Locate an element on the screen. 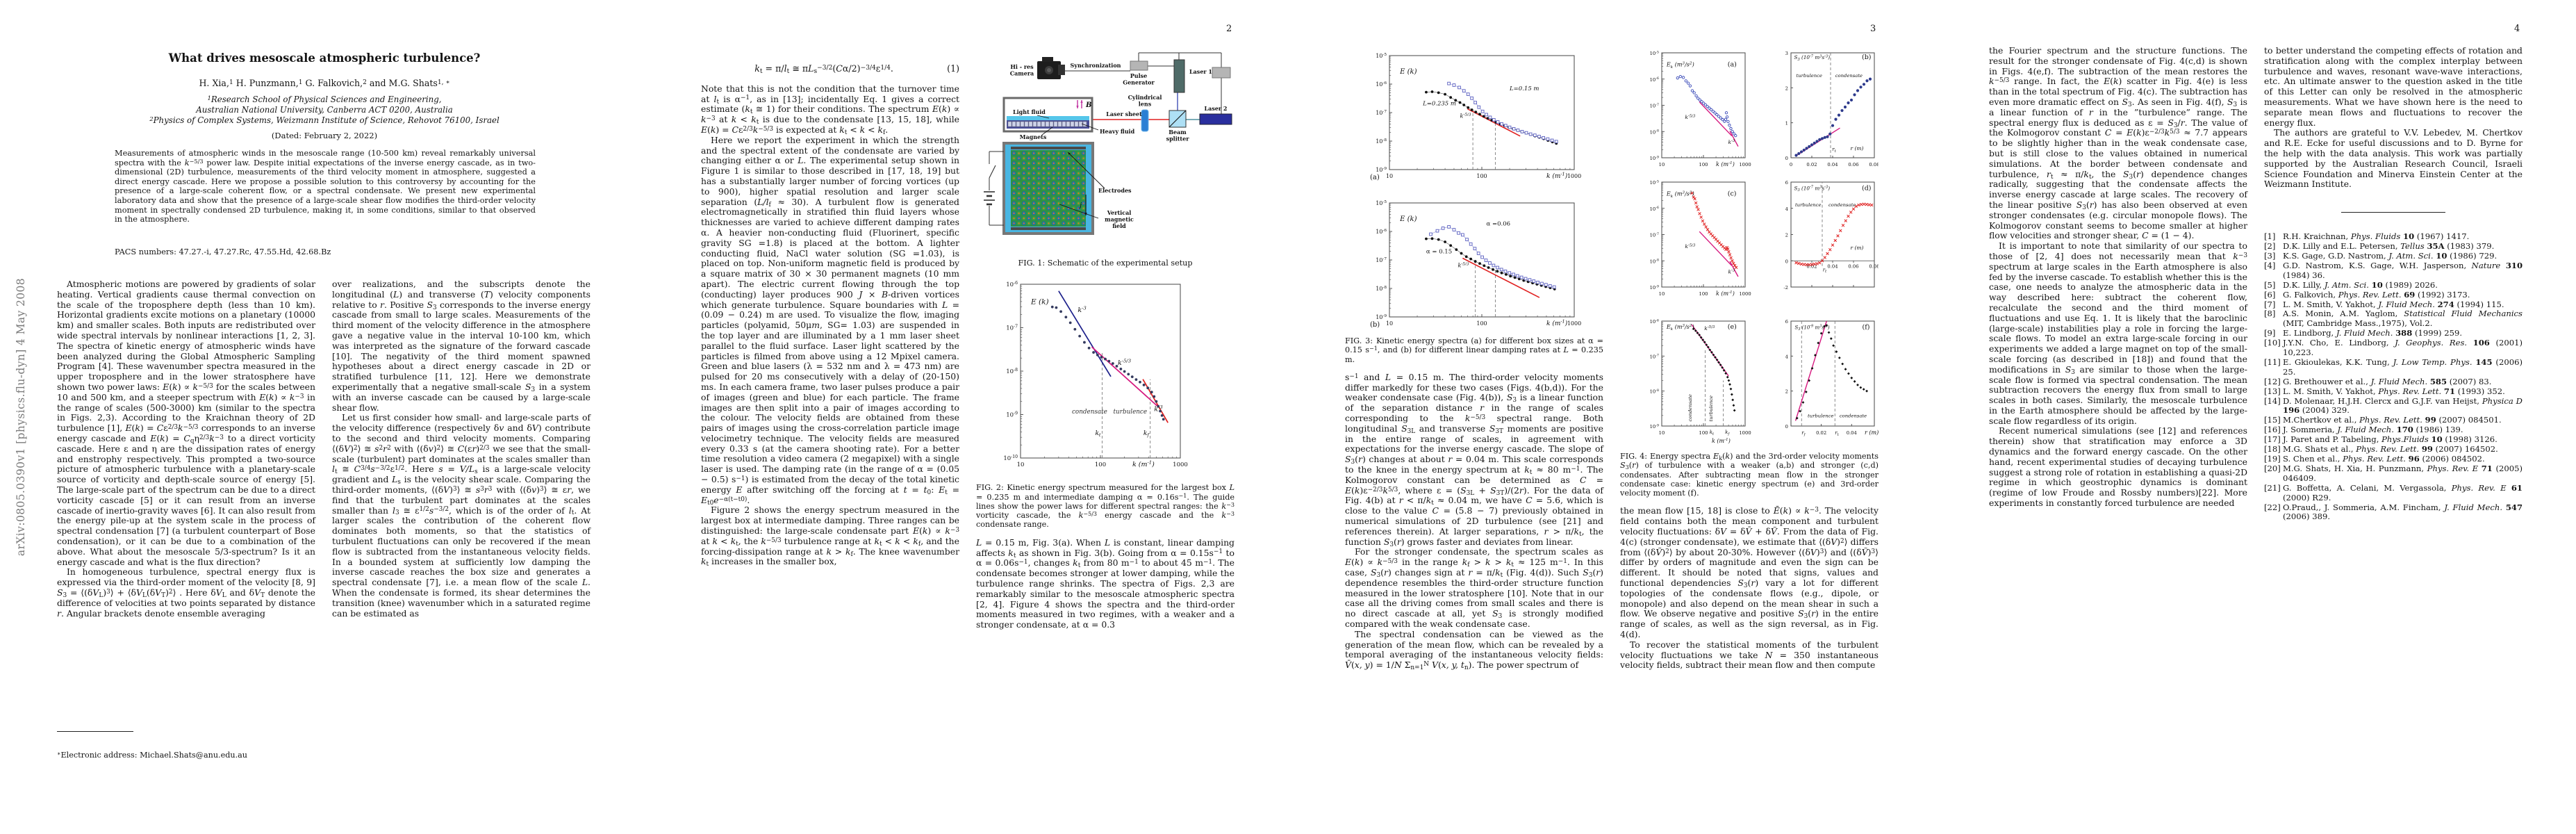 Image resolution: width=2576 pixels, height=834 pixels. svg-text: (b) is located at coordinates (1375, 325).